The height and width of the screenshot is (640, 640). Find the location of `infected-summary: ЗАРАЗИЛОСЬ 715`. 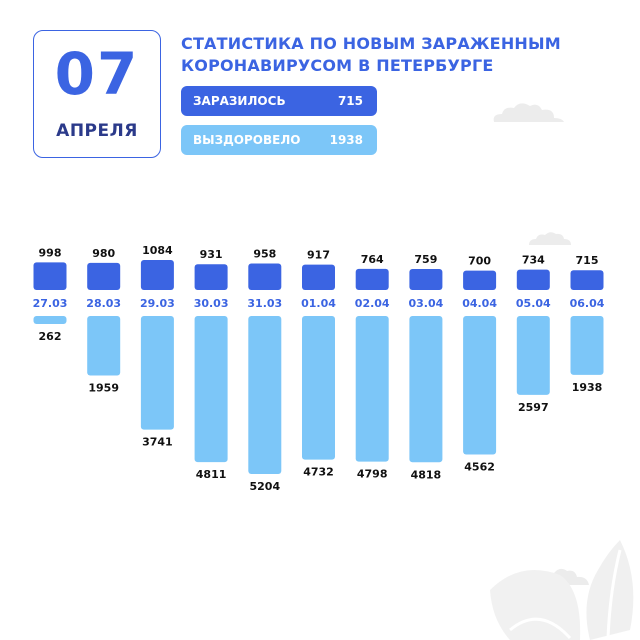

infected-summary: ЗАРАЗИЛОСЬ 715 is located at coordinates (279, 101).